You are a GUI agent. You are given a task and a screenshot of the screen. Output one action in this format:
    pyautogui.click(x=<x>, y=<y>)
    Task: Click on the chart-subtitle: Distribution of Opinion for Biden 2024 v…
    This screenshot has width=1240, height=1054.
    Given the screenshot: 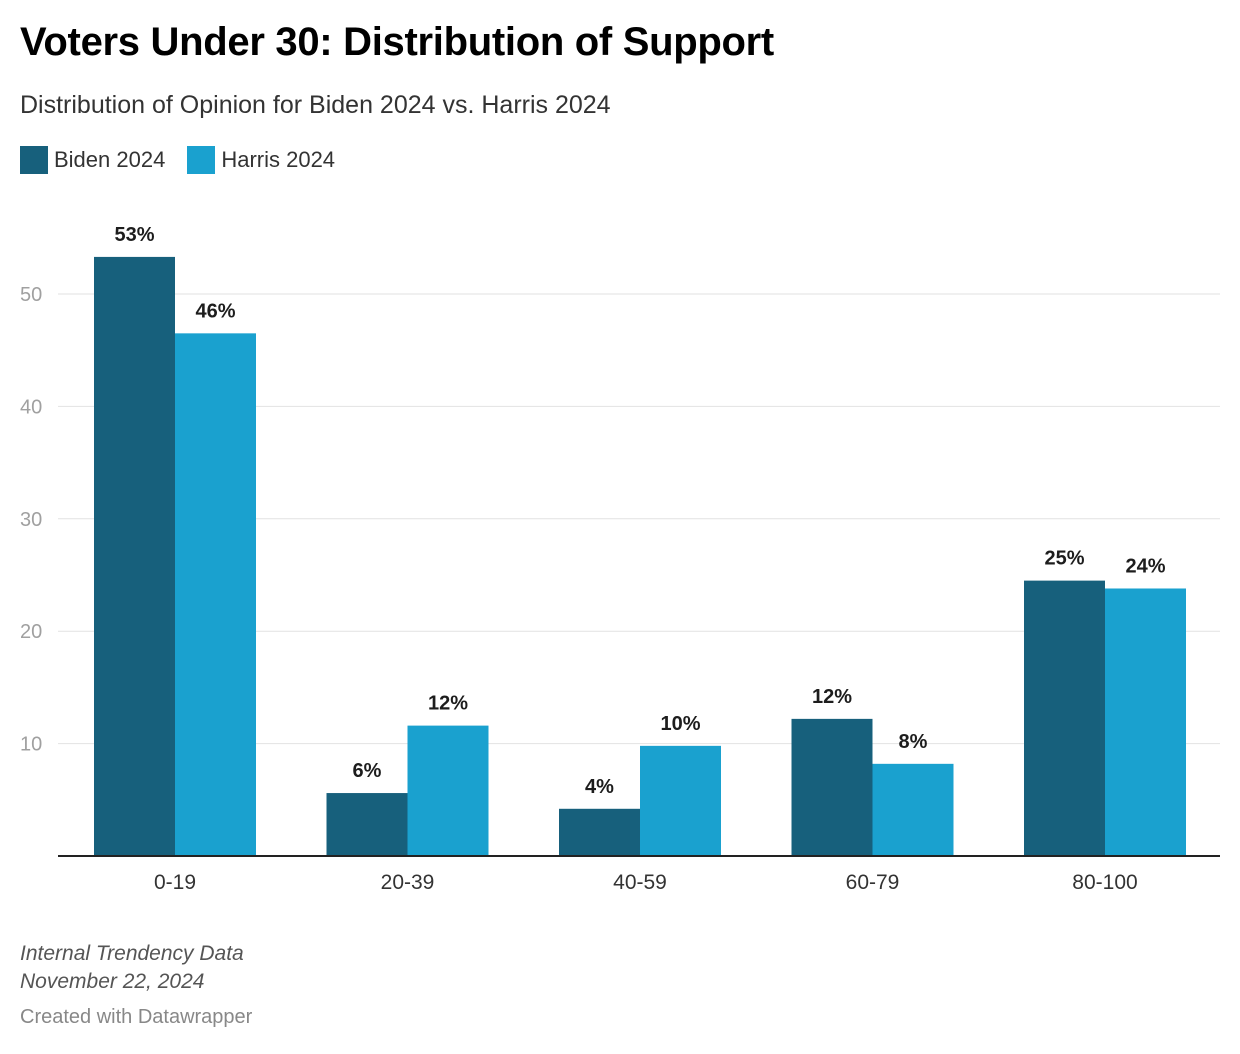 What is the action you would take?
    pyautogui.click(x=315, y=105)
    